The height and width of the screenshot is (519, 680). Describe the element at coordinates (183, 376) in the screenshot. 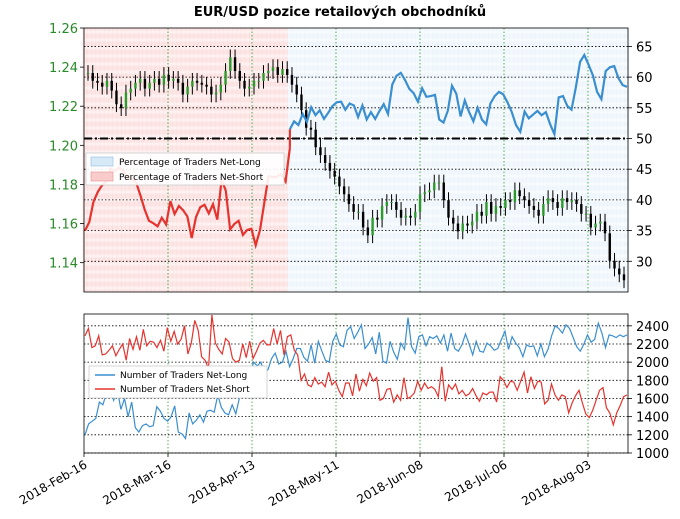

I see `legend-label-net-long-count: Number of Traders Net-Long` at that location.